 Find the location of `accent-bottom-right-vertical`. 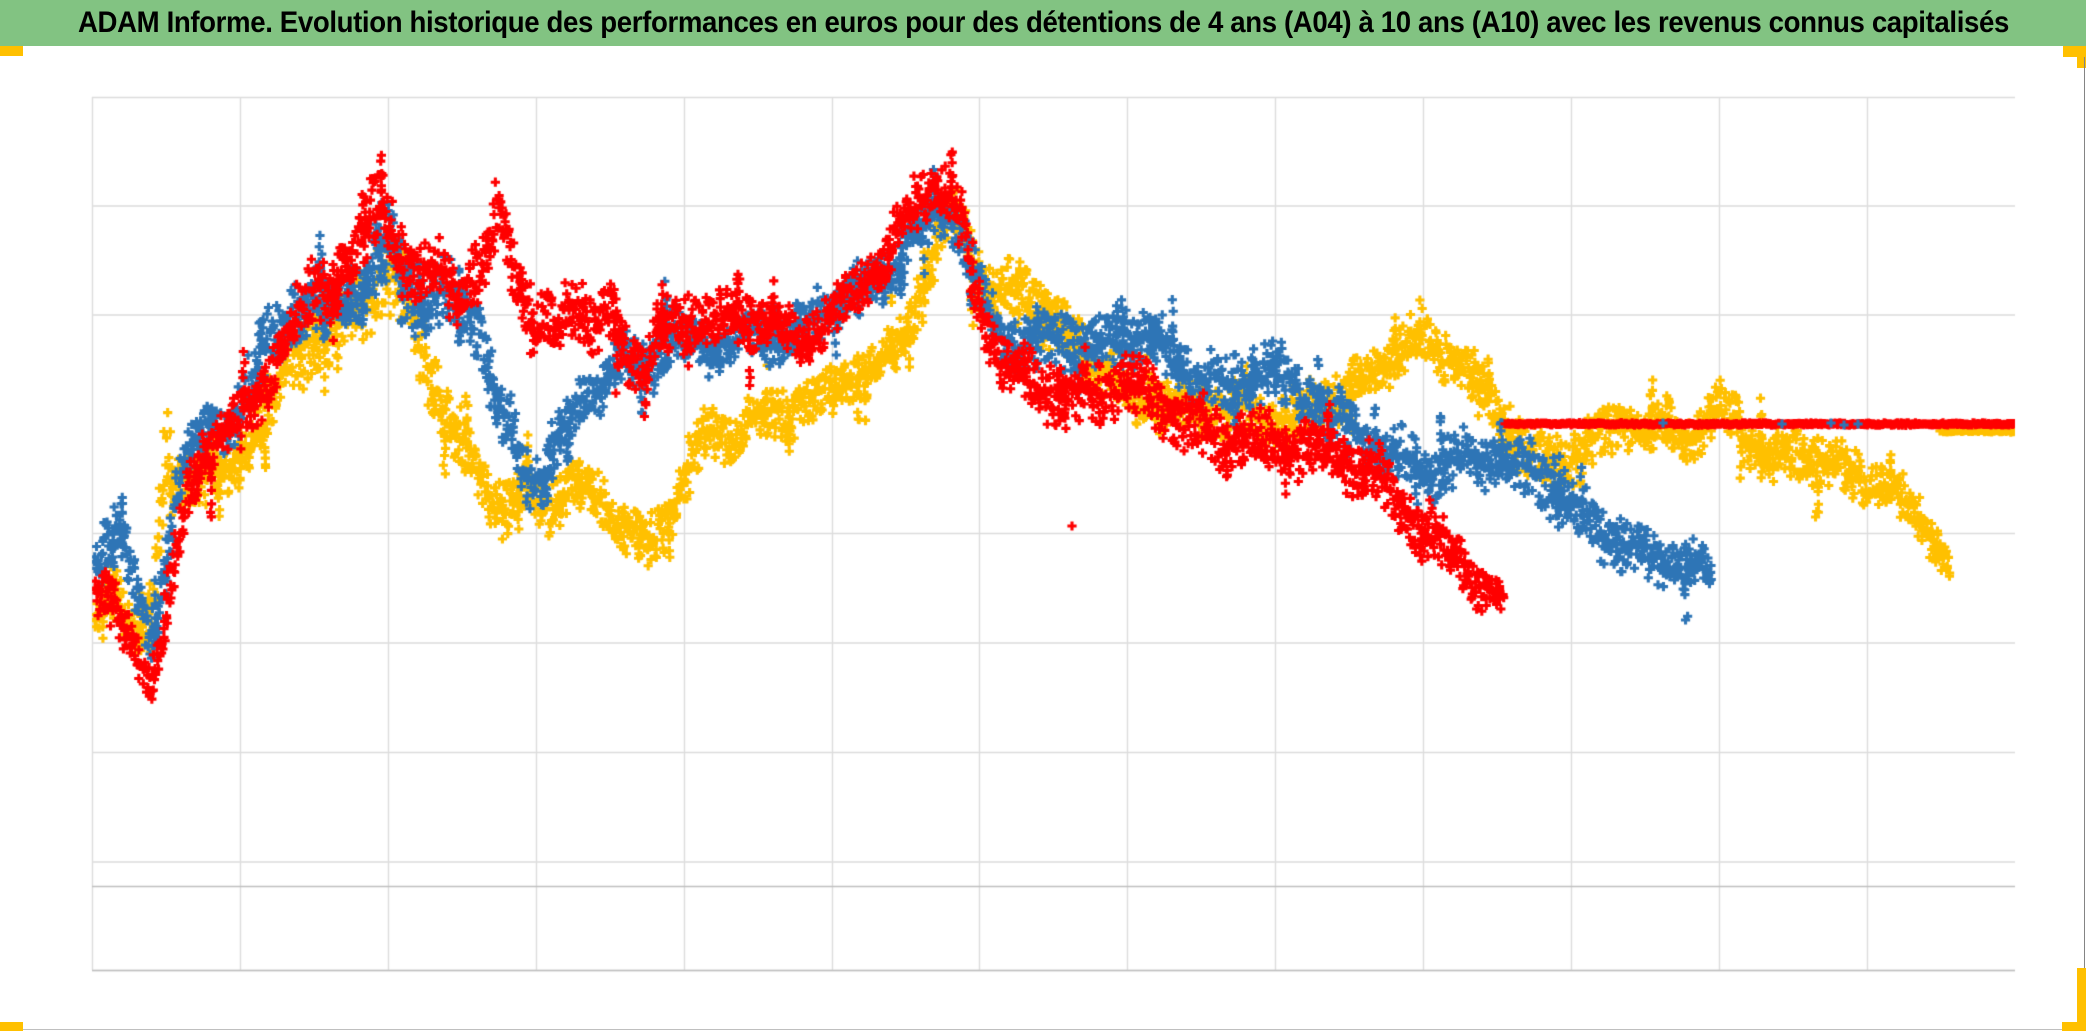

accent-bottom-right-vertical is located at coordinates (2081, 999).